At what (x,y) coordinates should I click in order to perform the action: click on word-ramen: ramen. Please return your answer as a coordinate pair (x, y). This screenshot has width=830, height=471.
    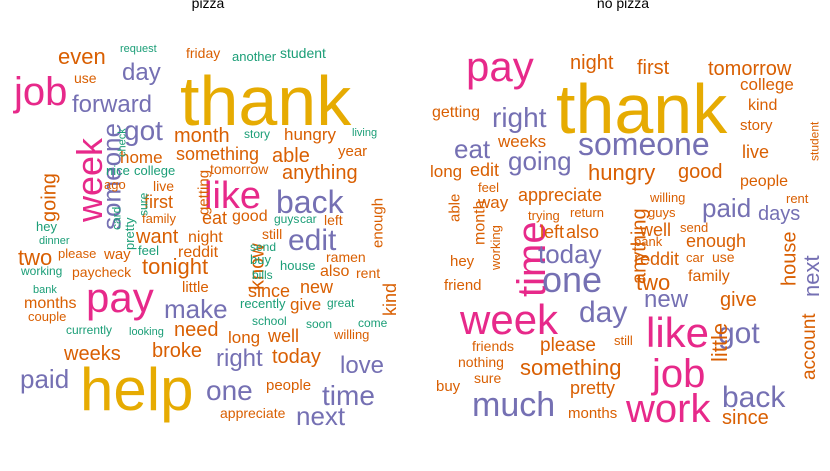
    Looking at the image, I should click on (346, 257).